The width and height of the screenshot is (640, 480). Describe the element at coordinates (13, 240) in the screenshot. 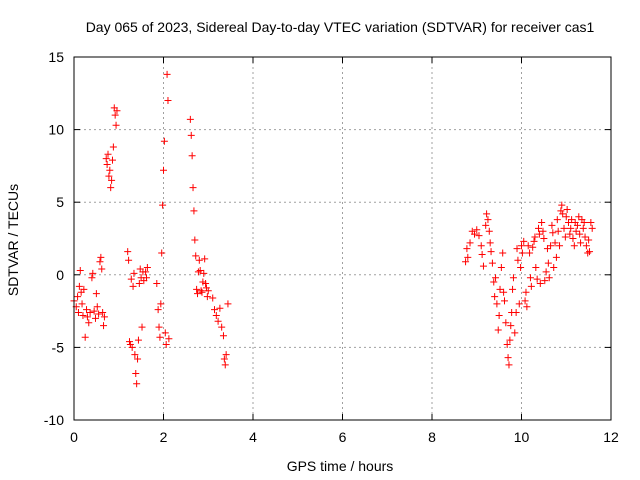

I see `y-axis-label: SDTVAR / TECUs` at that location.